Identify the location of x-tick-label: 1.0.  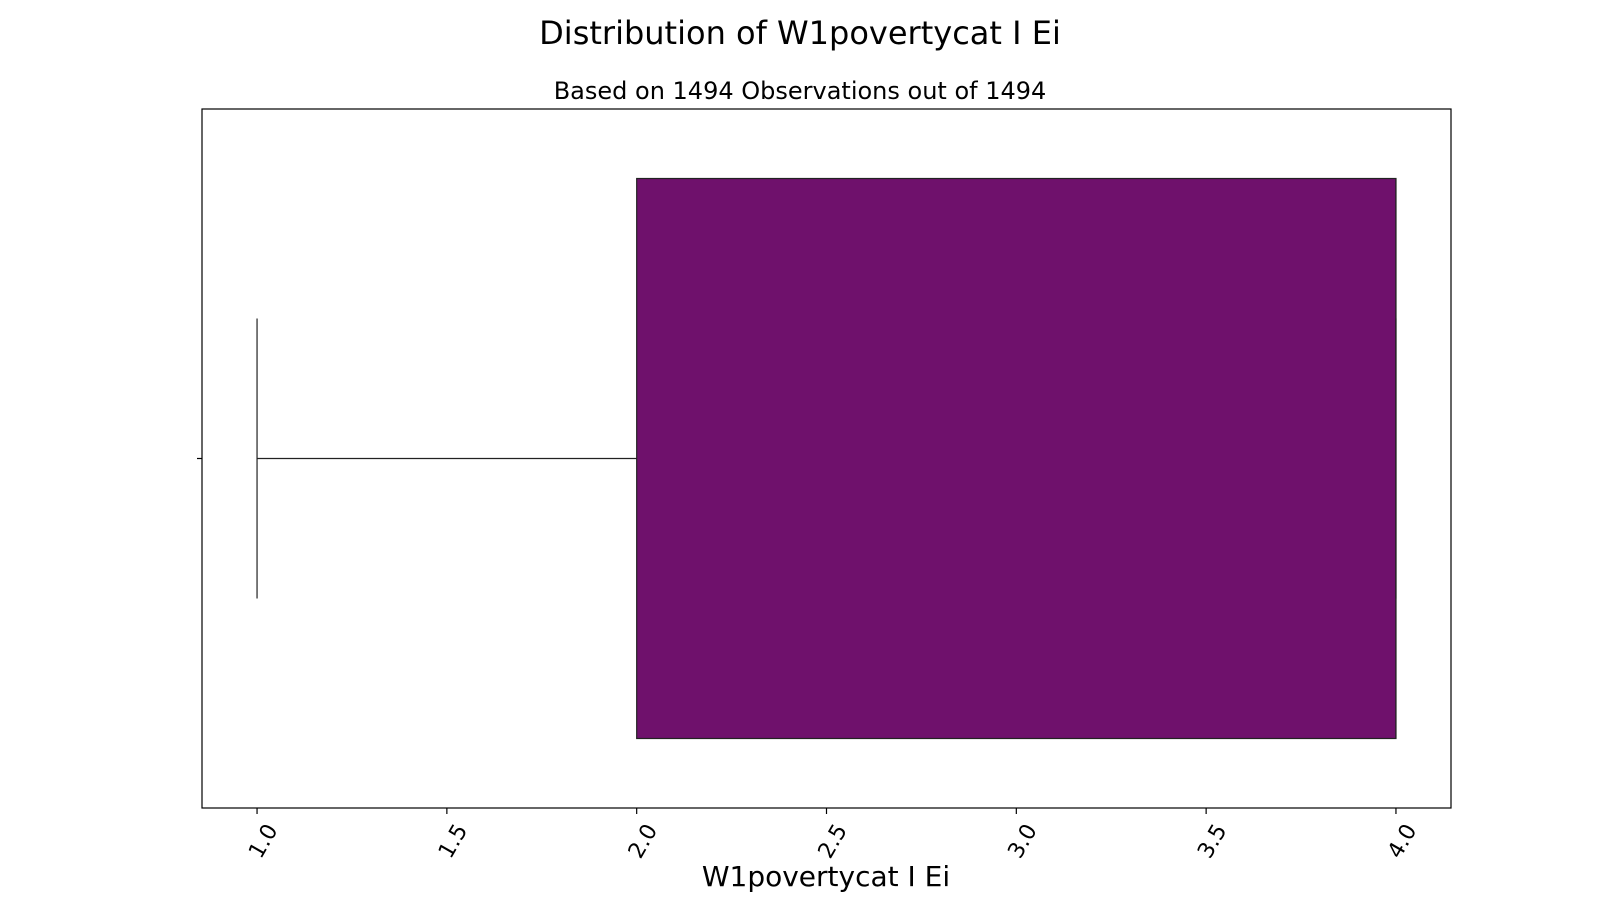
(263, 841).